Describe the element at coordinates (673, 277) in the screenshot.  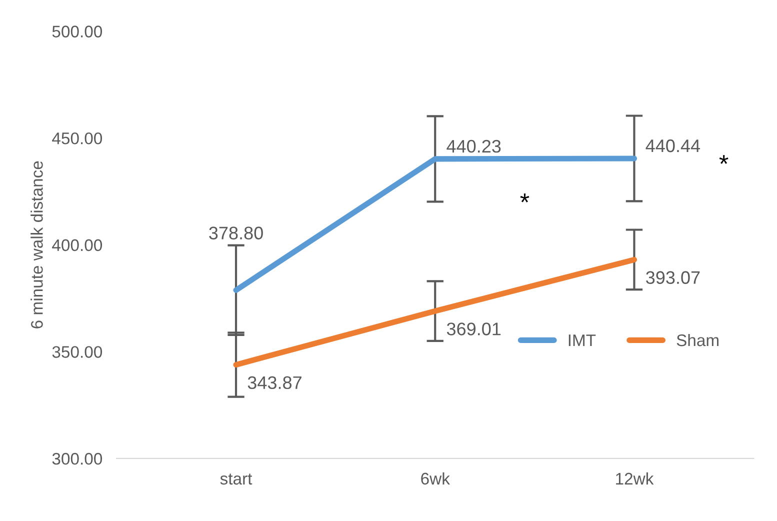
I see `data-label: 393.07` at that location.